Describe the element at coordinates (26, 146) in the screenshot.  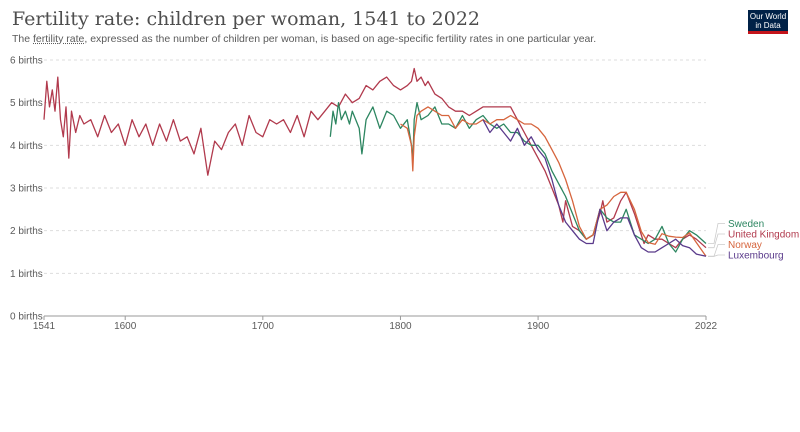
I see `y-tick-label: 4 births` at that location.